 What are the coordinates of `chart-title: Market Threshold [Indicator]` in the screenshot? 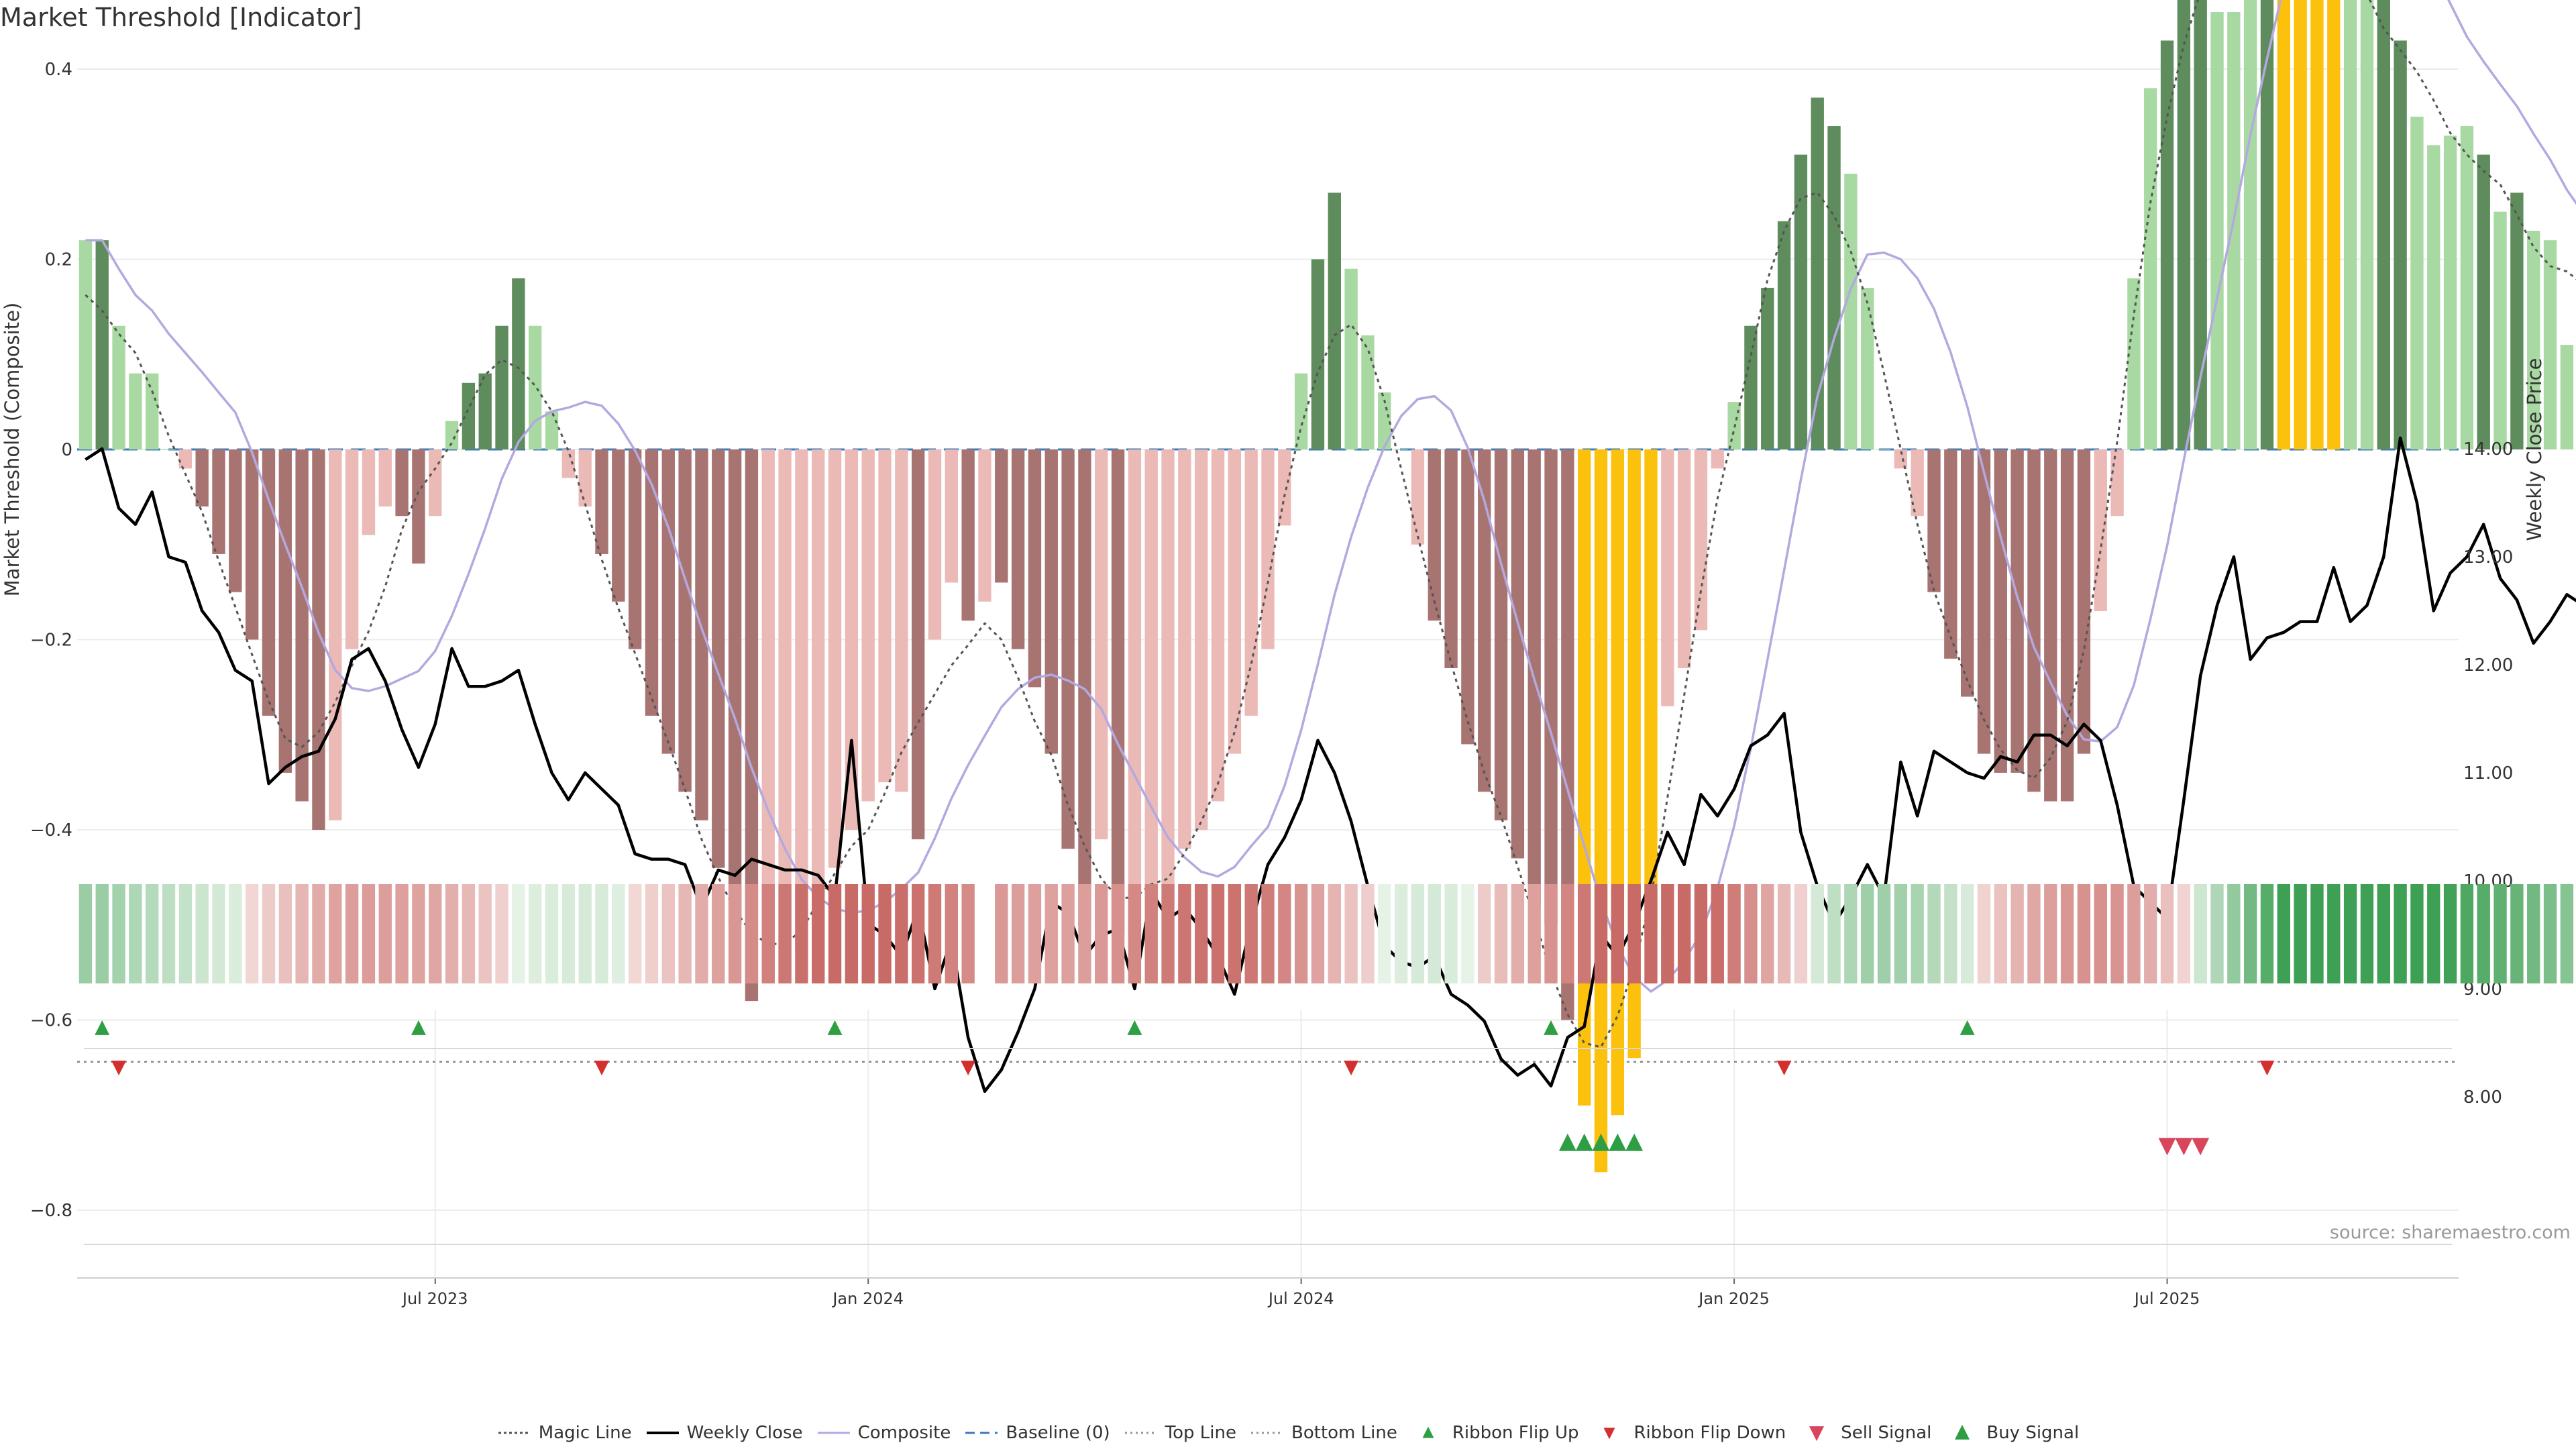 It's located at (181, 17).